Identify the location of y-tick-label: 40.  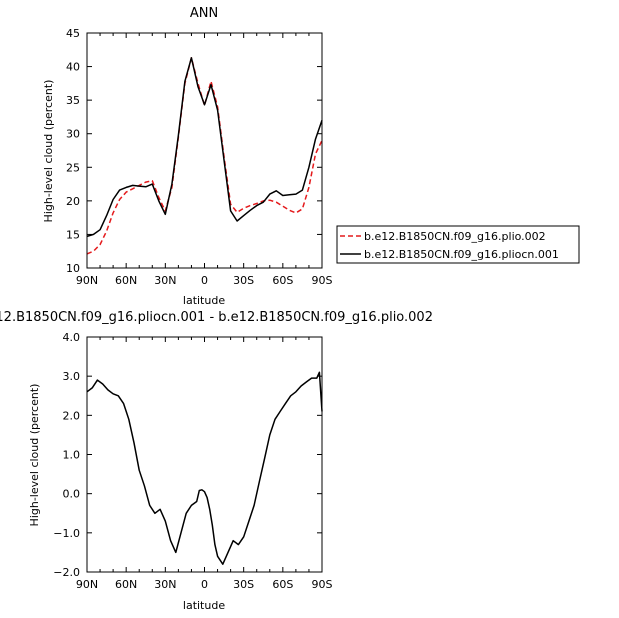
(73, 67).